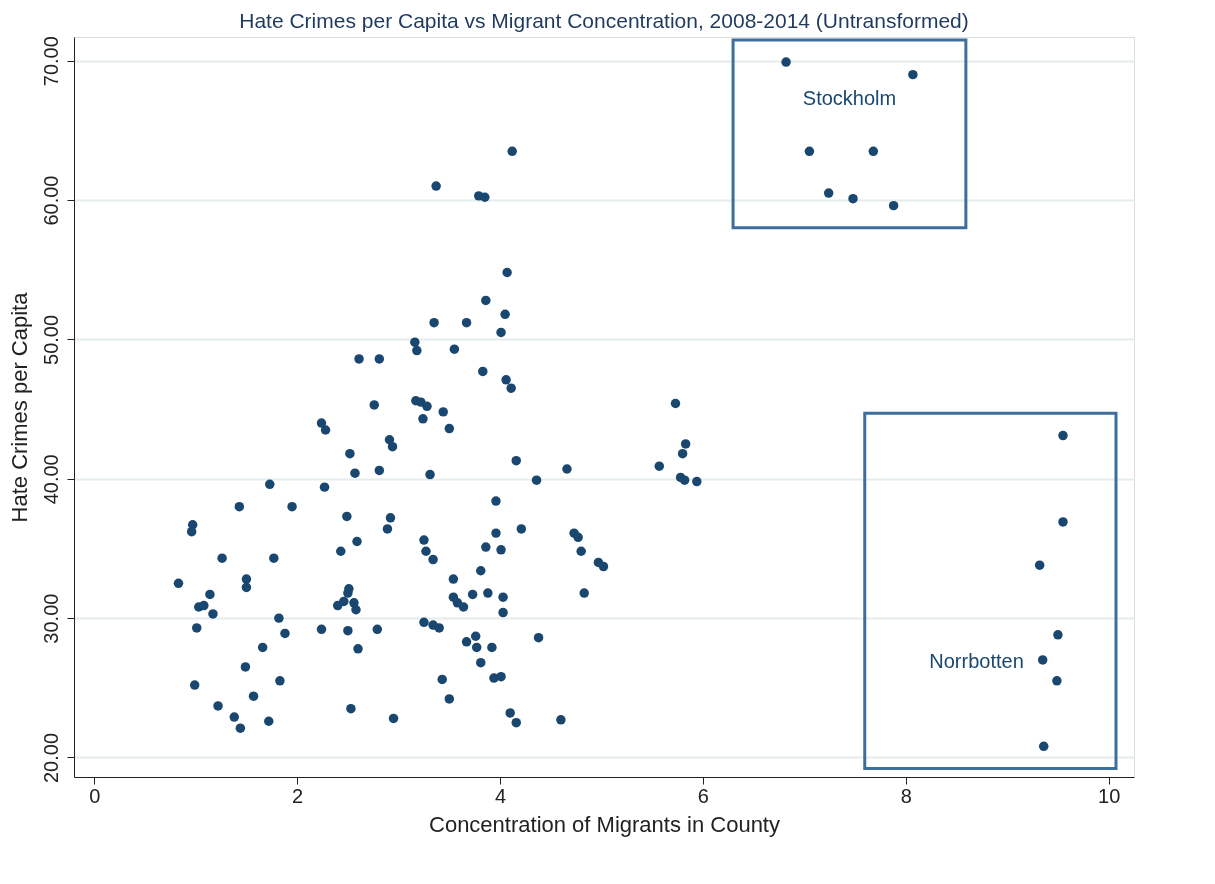  I want to click on x-tick-label: 0, so click(95, 795).